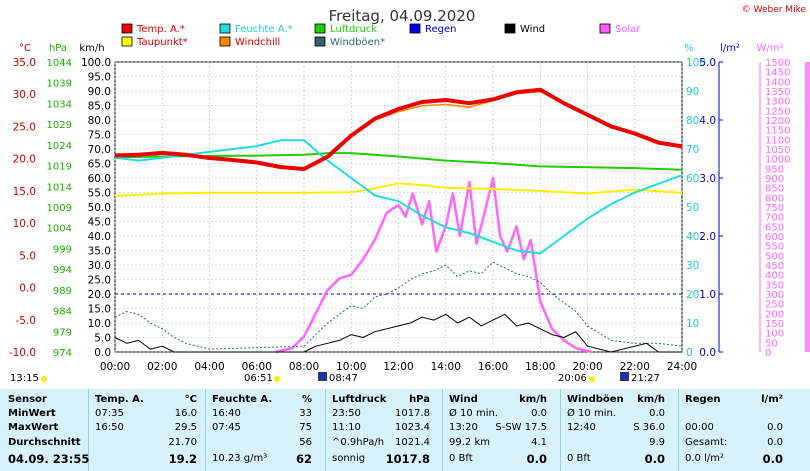 The width and height of the screenshot is (810, 471). Describe the element at coordinates (99, 310) in the screenshot. I see `wind-tick: 15.0` at that location.